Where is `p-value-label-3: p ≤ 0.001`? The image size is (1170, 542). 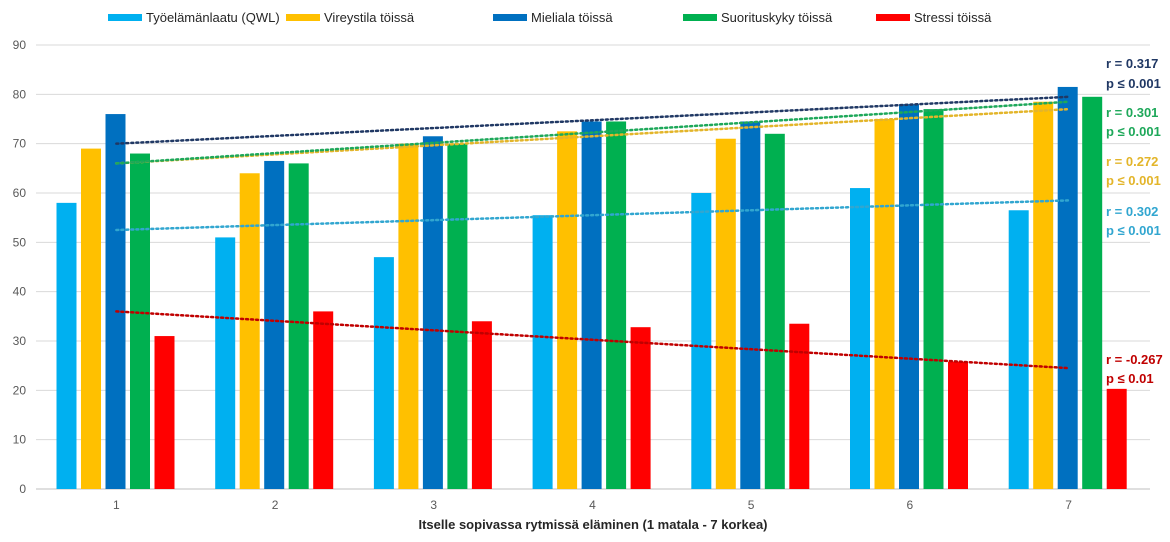 p-value-label-3: p ≤ 0.001 is located at coordinates (1133, 83).